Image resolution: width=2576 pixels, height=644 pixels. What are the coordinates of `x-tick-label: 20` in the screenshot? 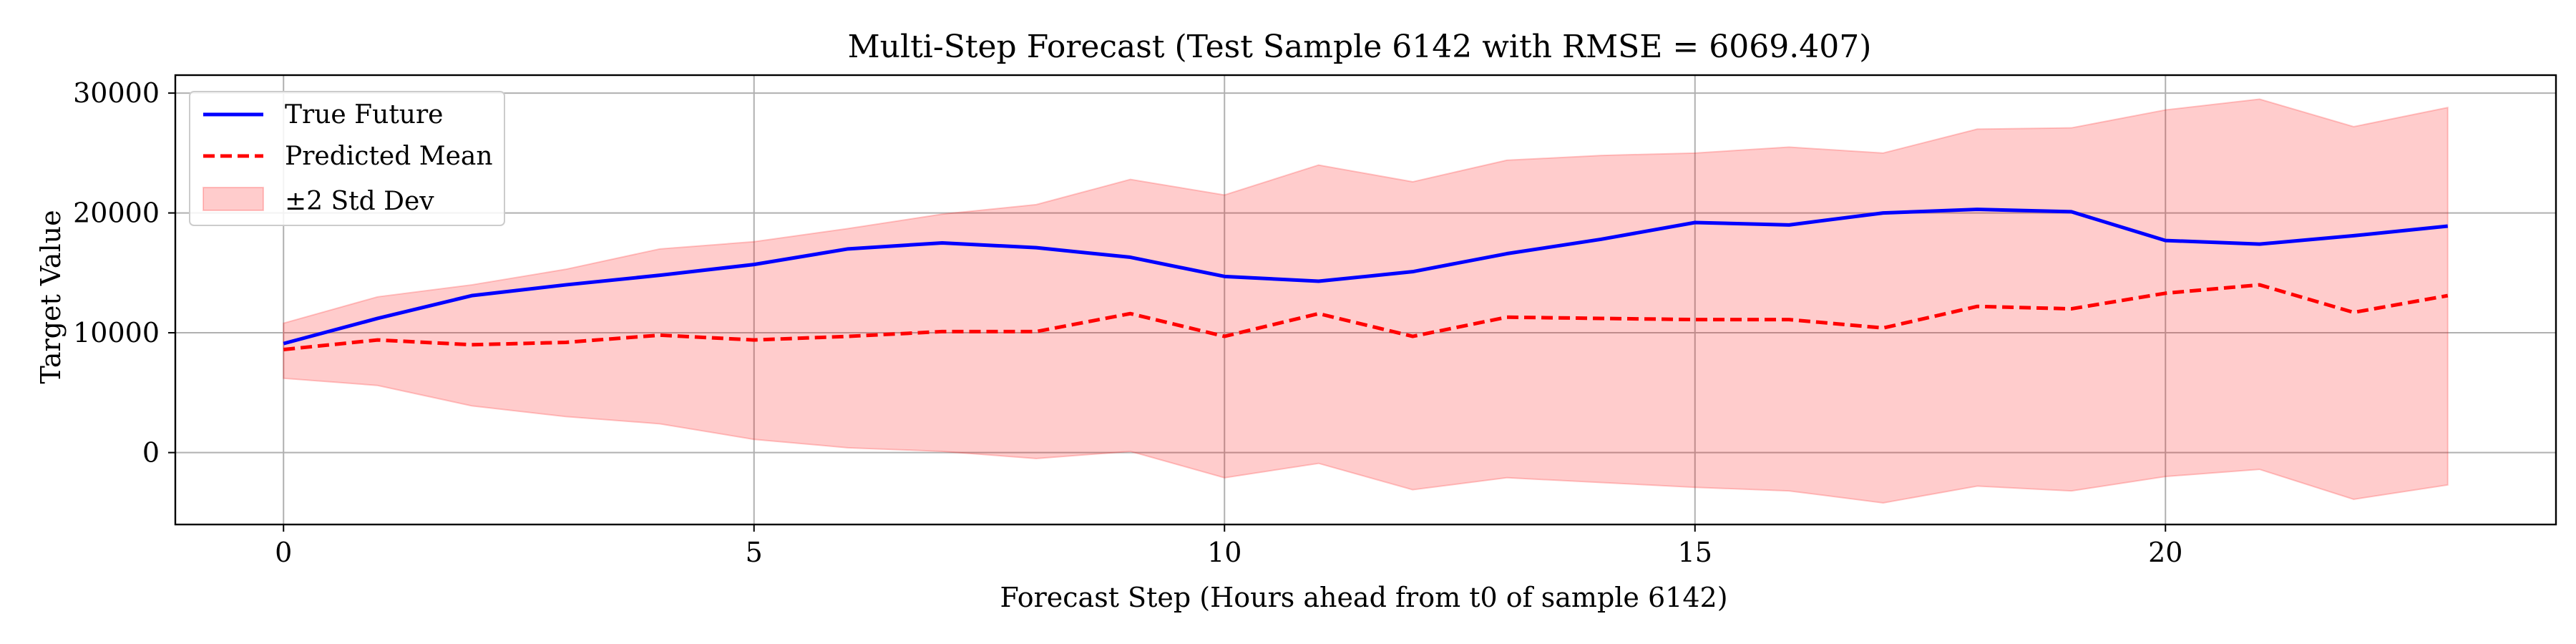 It's located at (2165, 552).